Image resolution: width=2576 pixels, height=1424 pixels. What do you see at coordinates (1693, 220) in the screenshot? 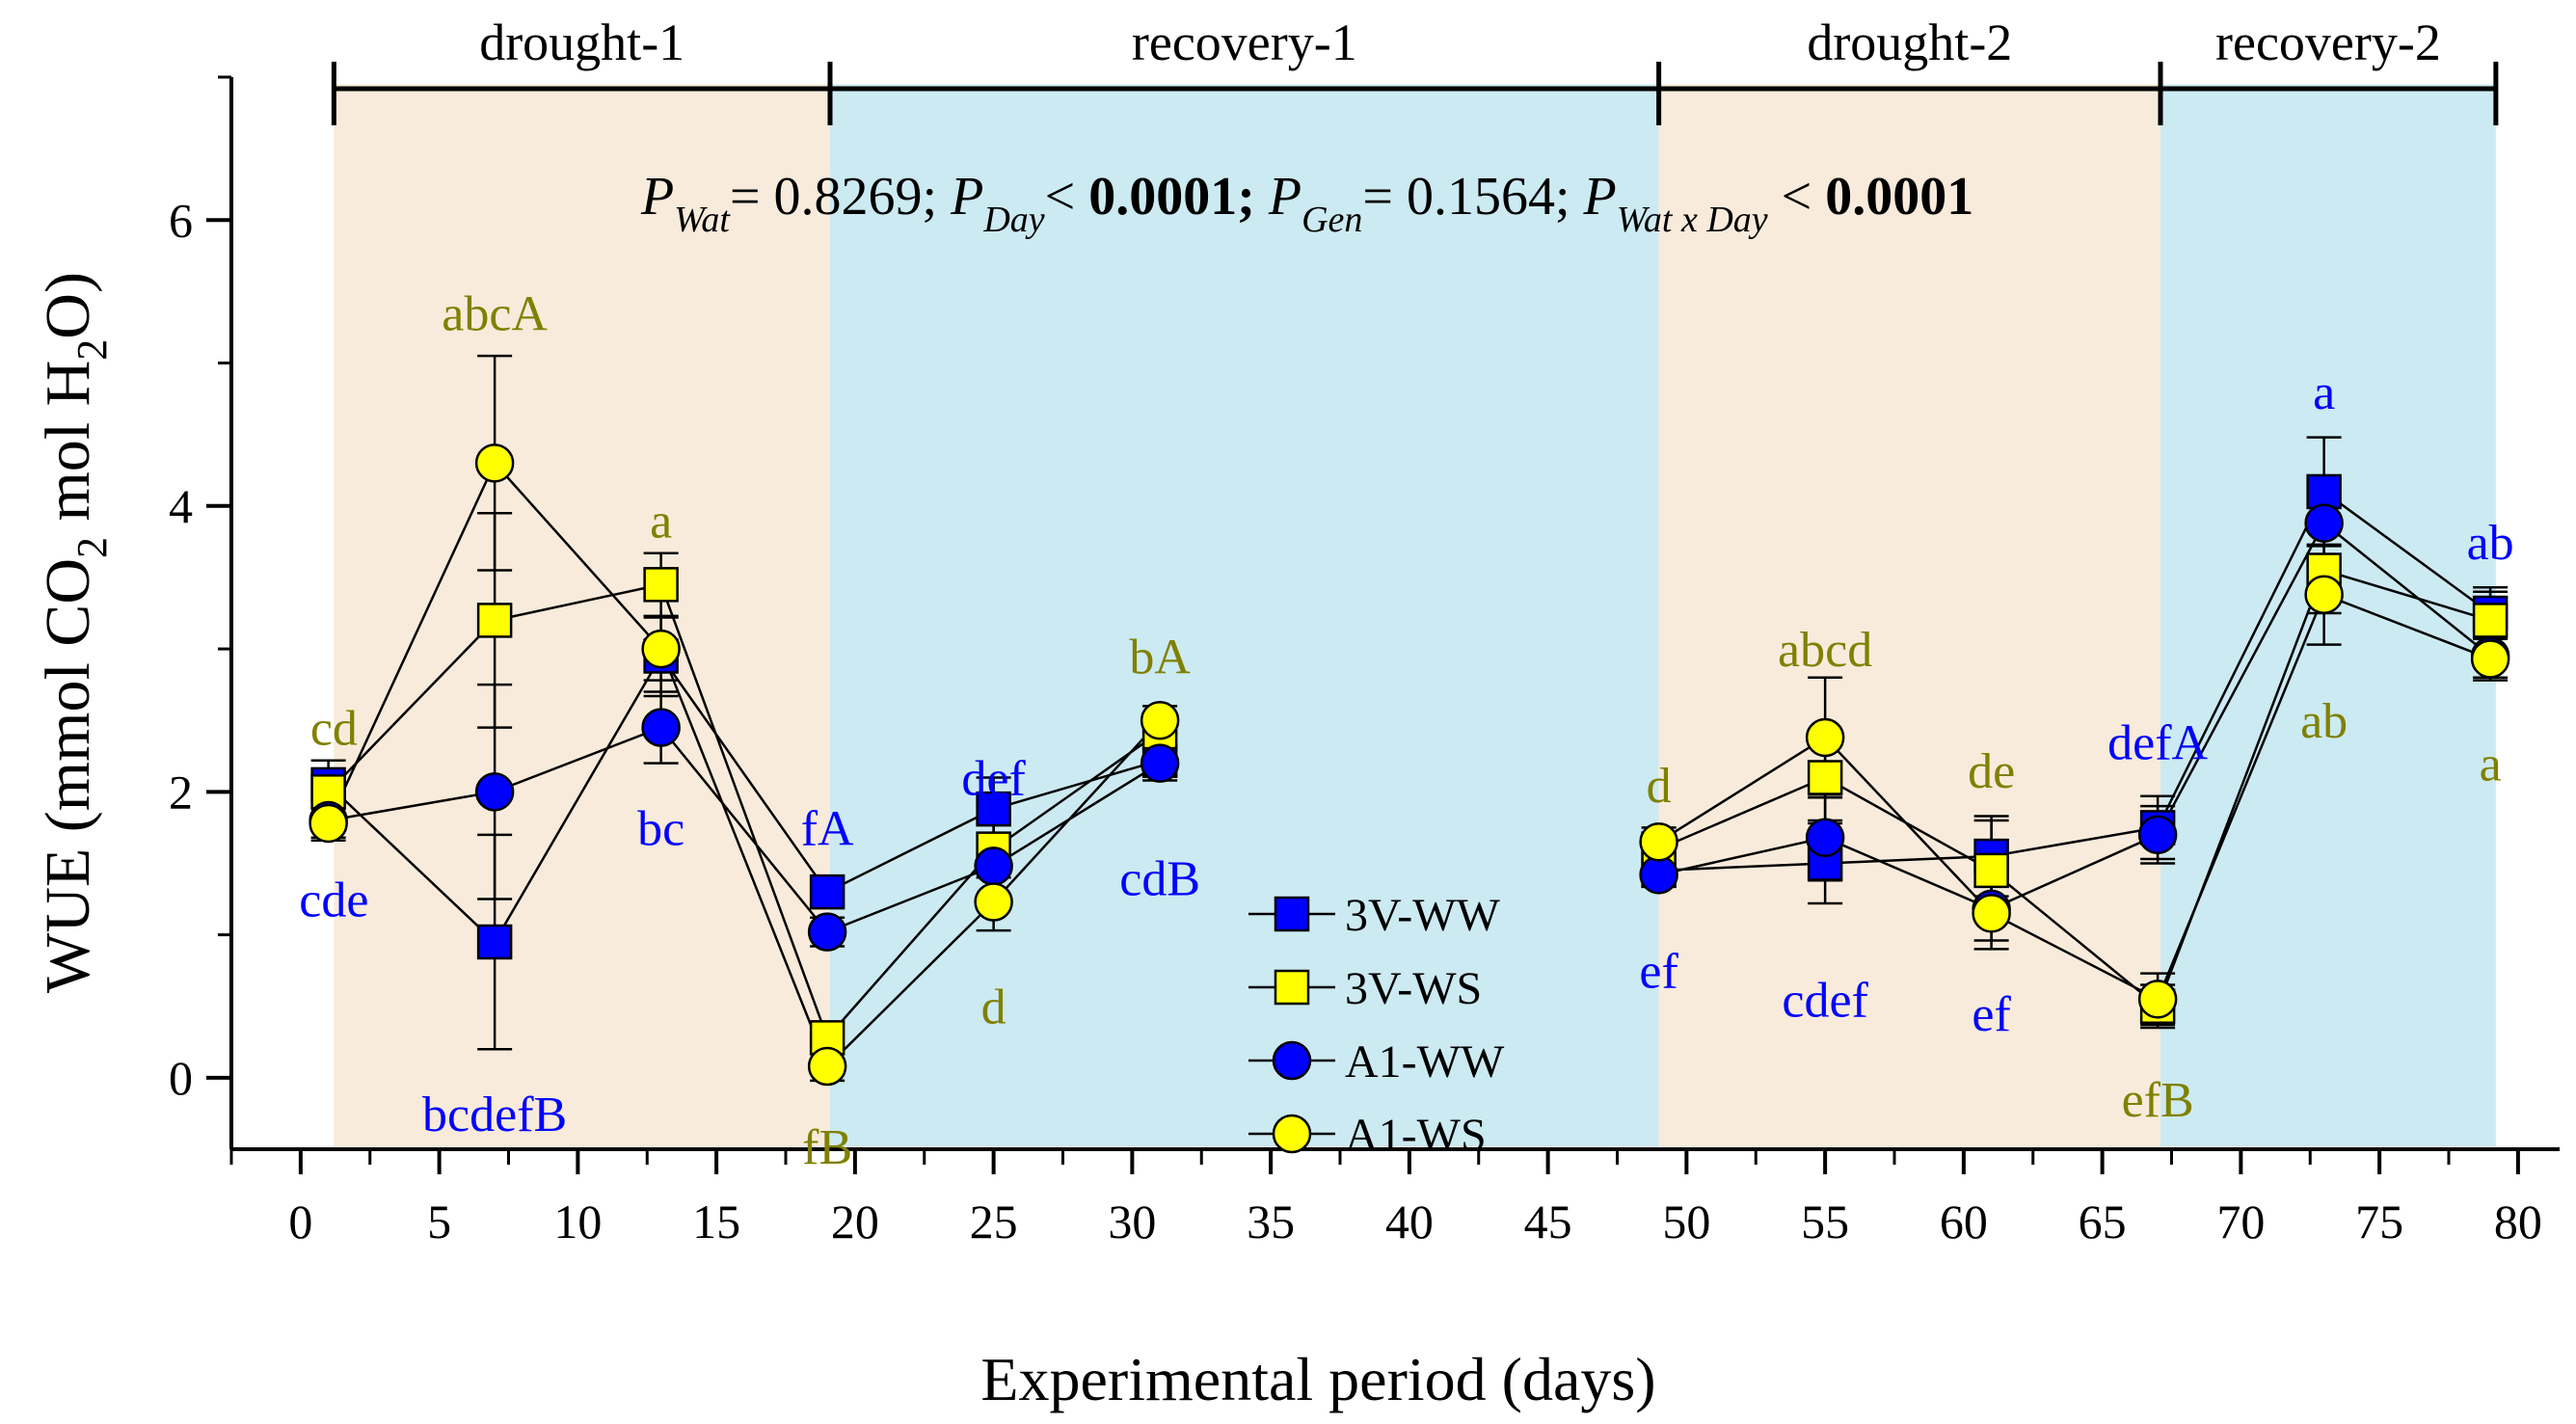
I see `stats-segment: Wat x Day` at bounding box center [1693, 220].